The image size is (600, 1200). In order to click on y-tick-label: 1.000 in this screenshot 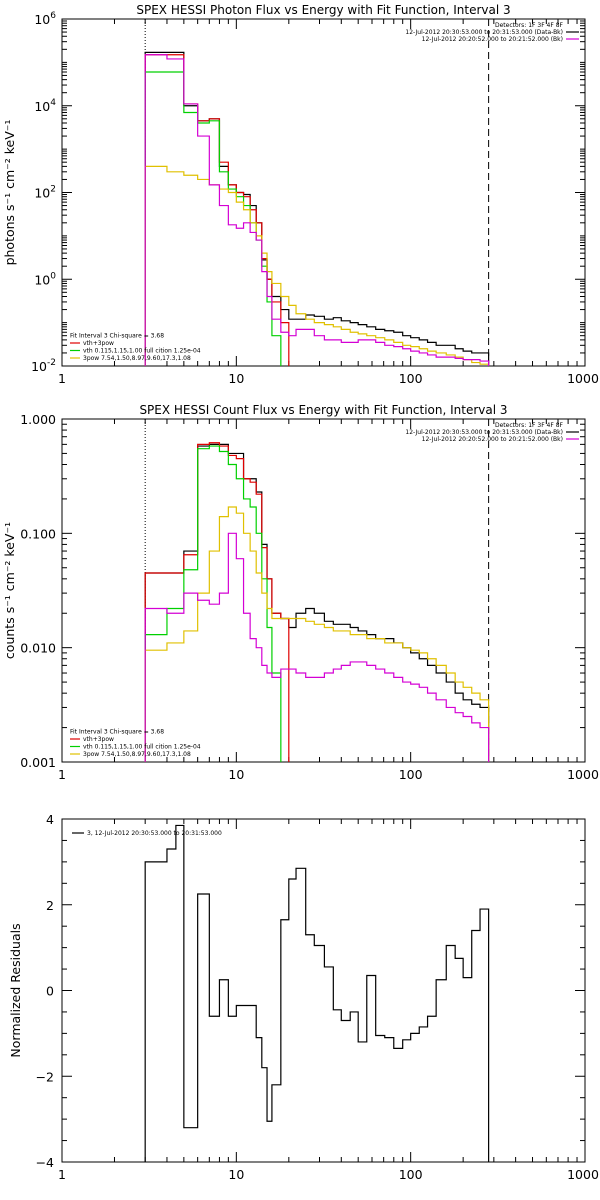, I will do `click(38, 419)`.